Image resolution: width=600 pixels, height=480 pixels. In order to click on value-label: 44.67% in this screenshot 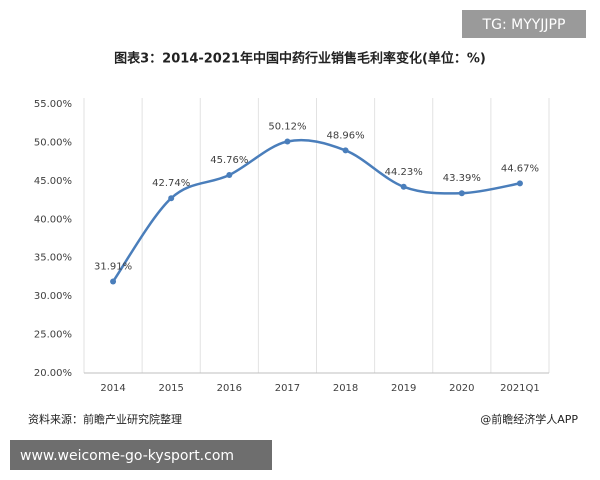, I will do `click(520, 168)`.